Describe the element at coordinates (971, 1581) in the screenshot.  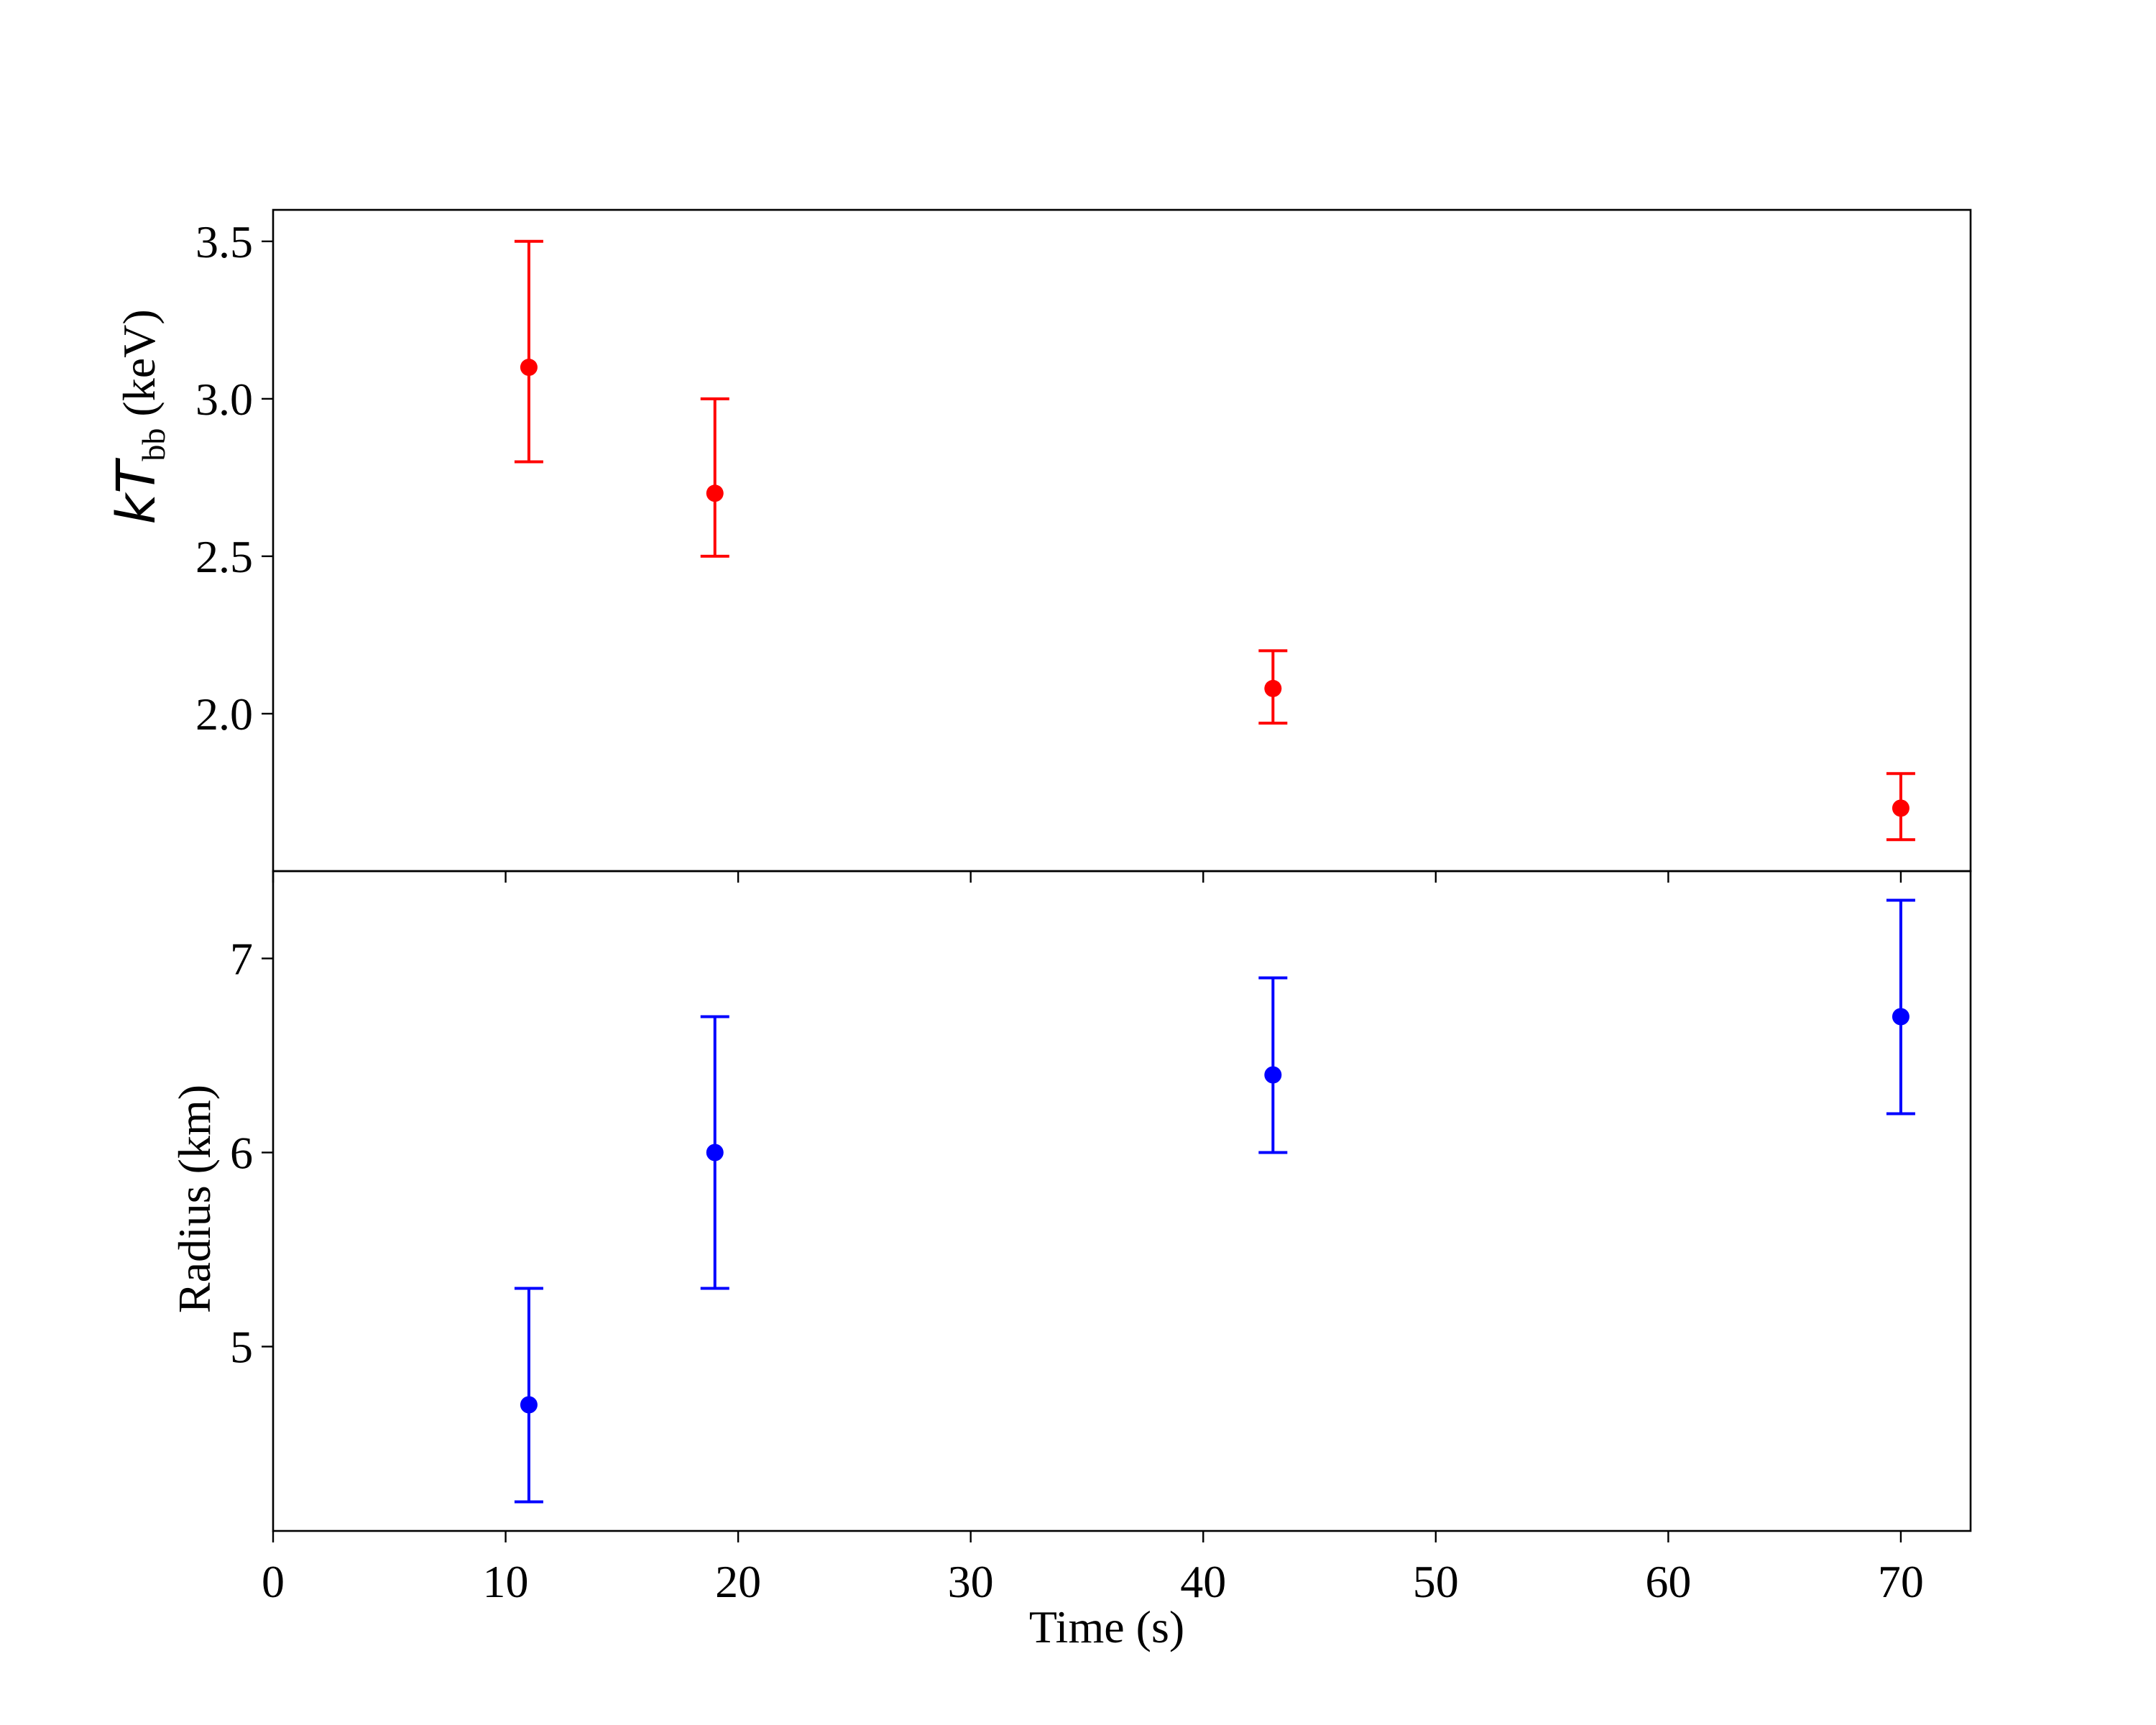
I see `x-tick-label: 30` at that location.